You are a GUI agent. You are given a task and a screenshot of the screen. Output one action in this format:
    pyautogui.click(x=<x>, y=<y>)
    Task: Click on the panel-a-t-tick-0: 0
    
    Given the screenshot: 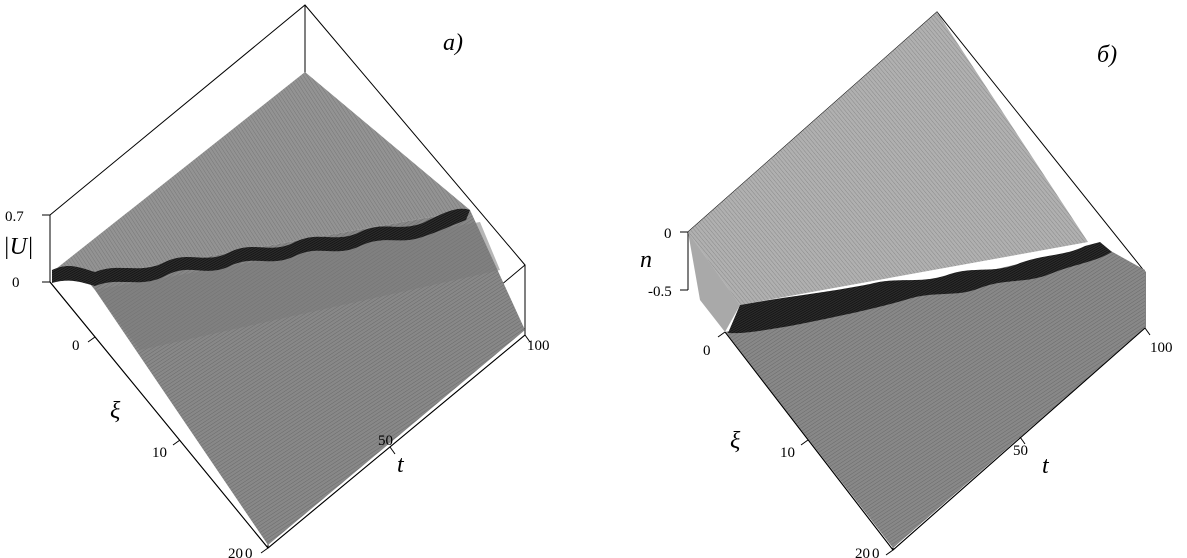 What is the action you would take?
    pyautogui.click(x=249, y=552)
    